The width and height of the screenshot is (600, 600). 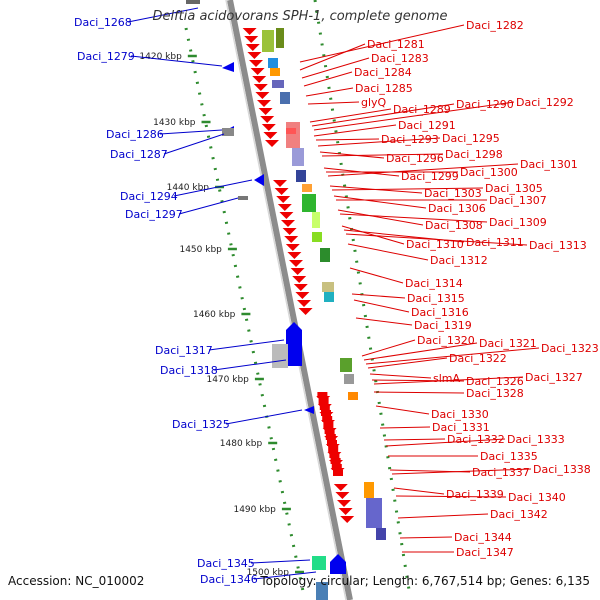 I want to click on reverse-gene-label: Daci_1297, so click(x=154, y=214).